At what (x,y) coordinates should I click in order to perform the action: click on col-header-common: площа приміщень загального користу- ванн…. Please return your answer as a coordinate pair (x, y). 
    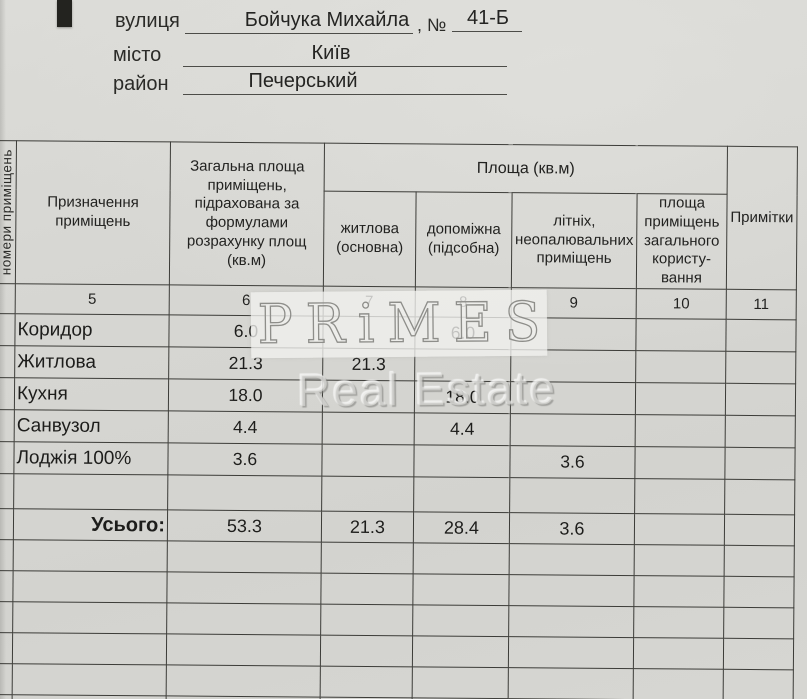
    Looking at the image, I should click on (682, 241).